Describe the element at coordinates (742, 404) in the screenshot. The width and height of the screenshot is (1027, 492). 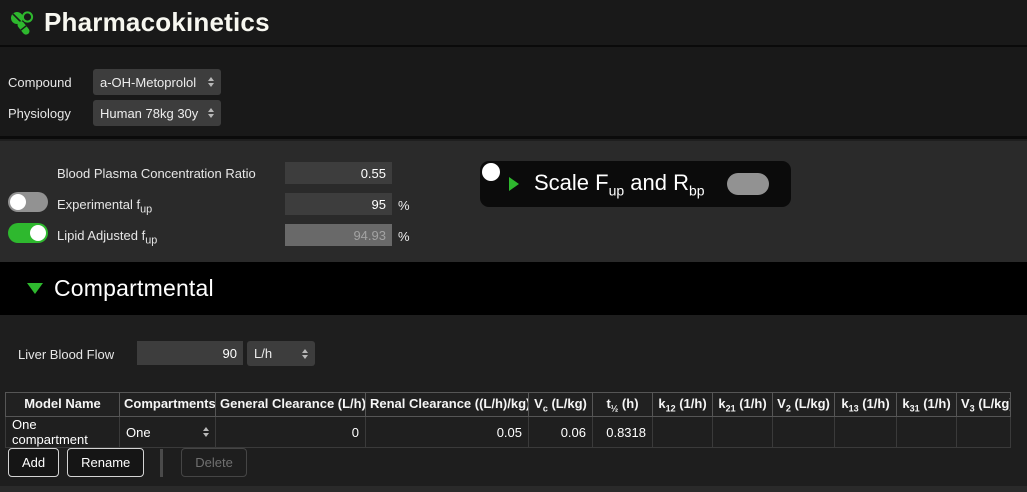
I see `col-header-k21: k21 (1/h)` at that location.